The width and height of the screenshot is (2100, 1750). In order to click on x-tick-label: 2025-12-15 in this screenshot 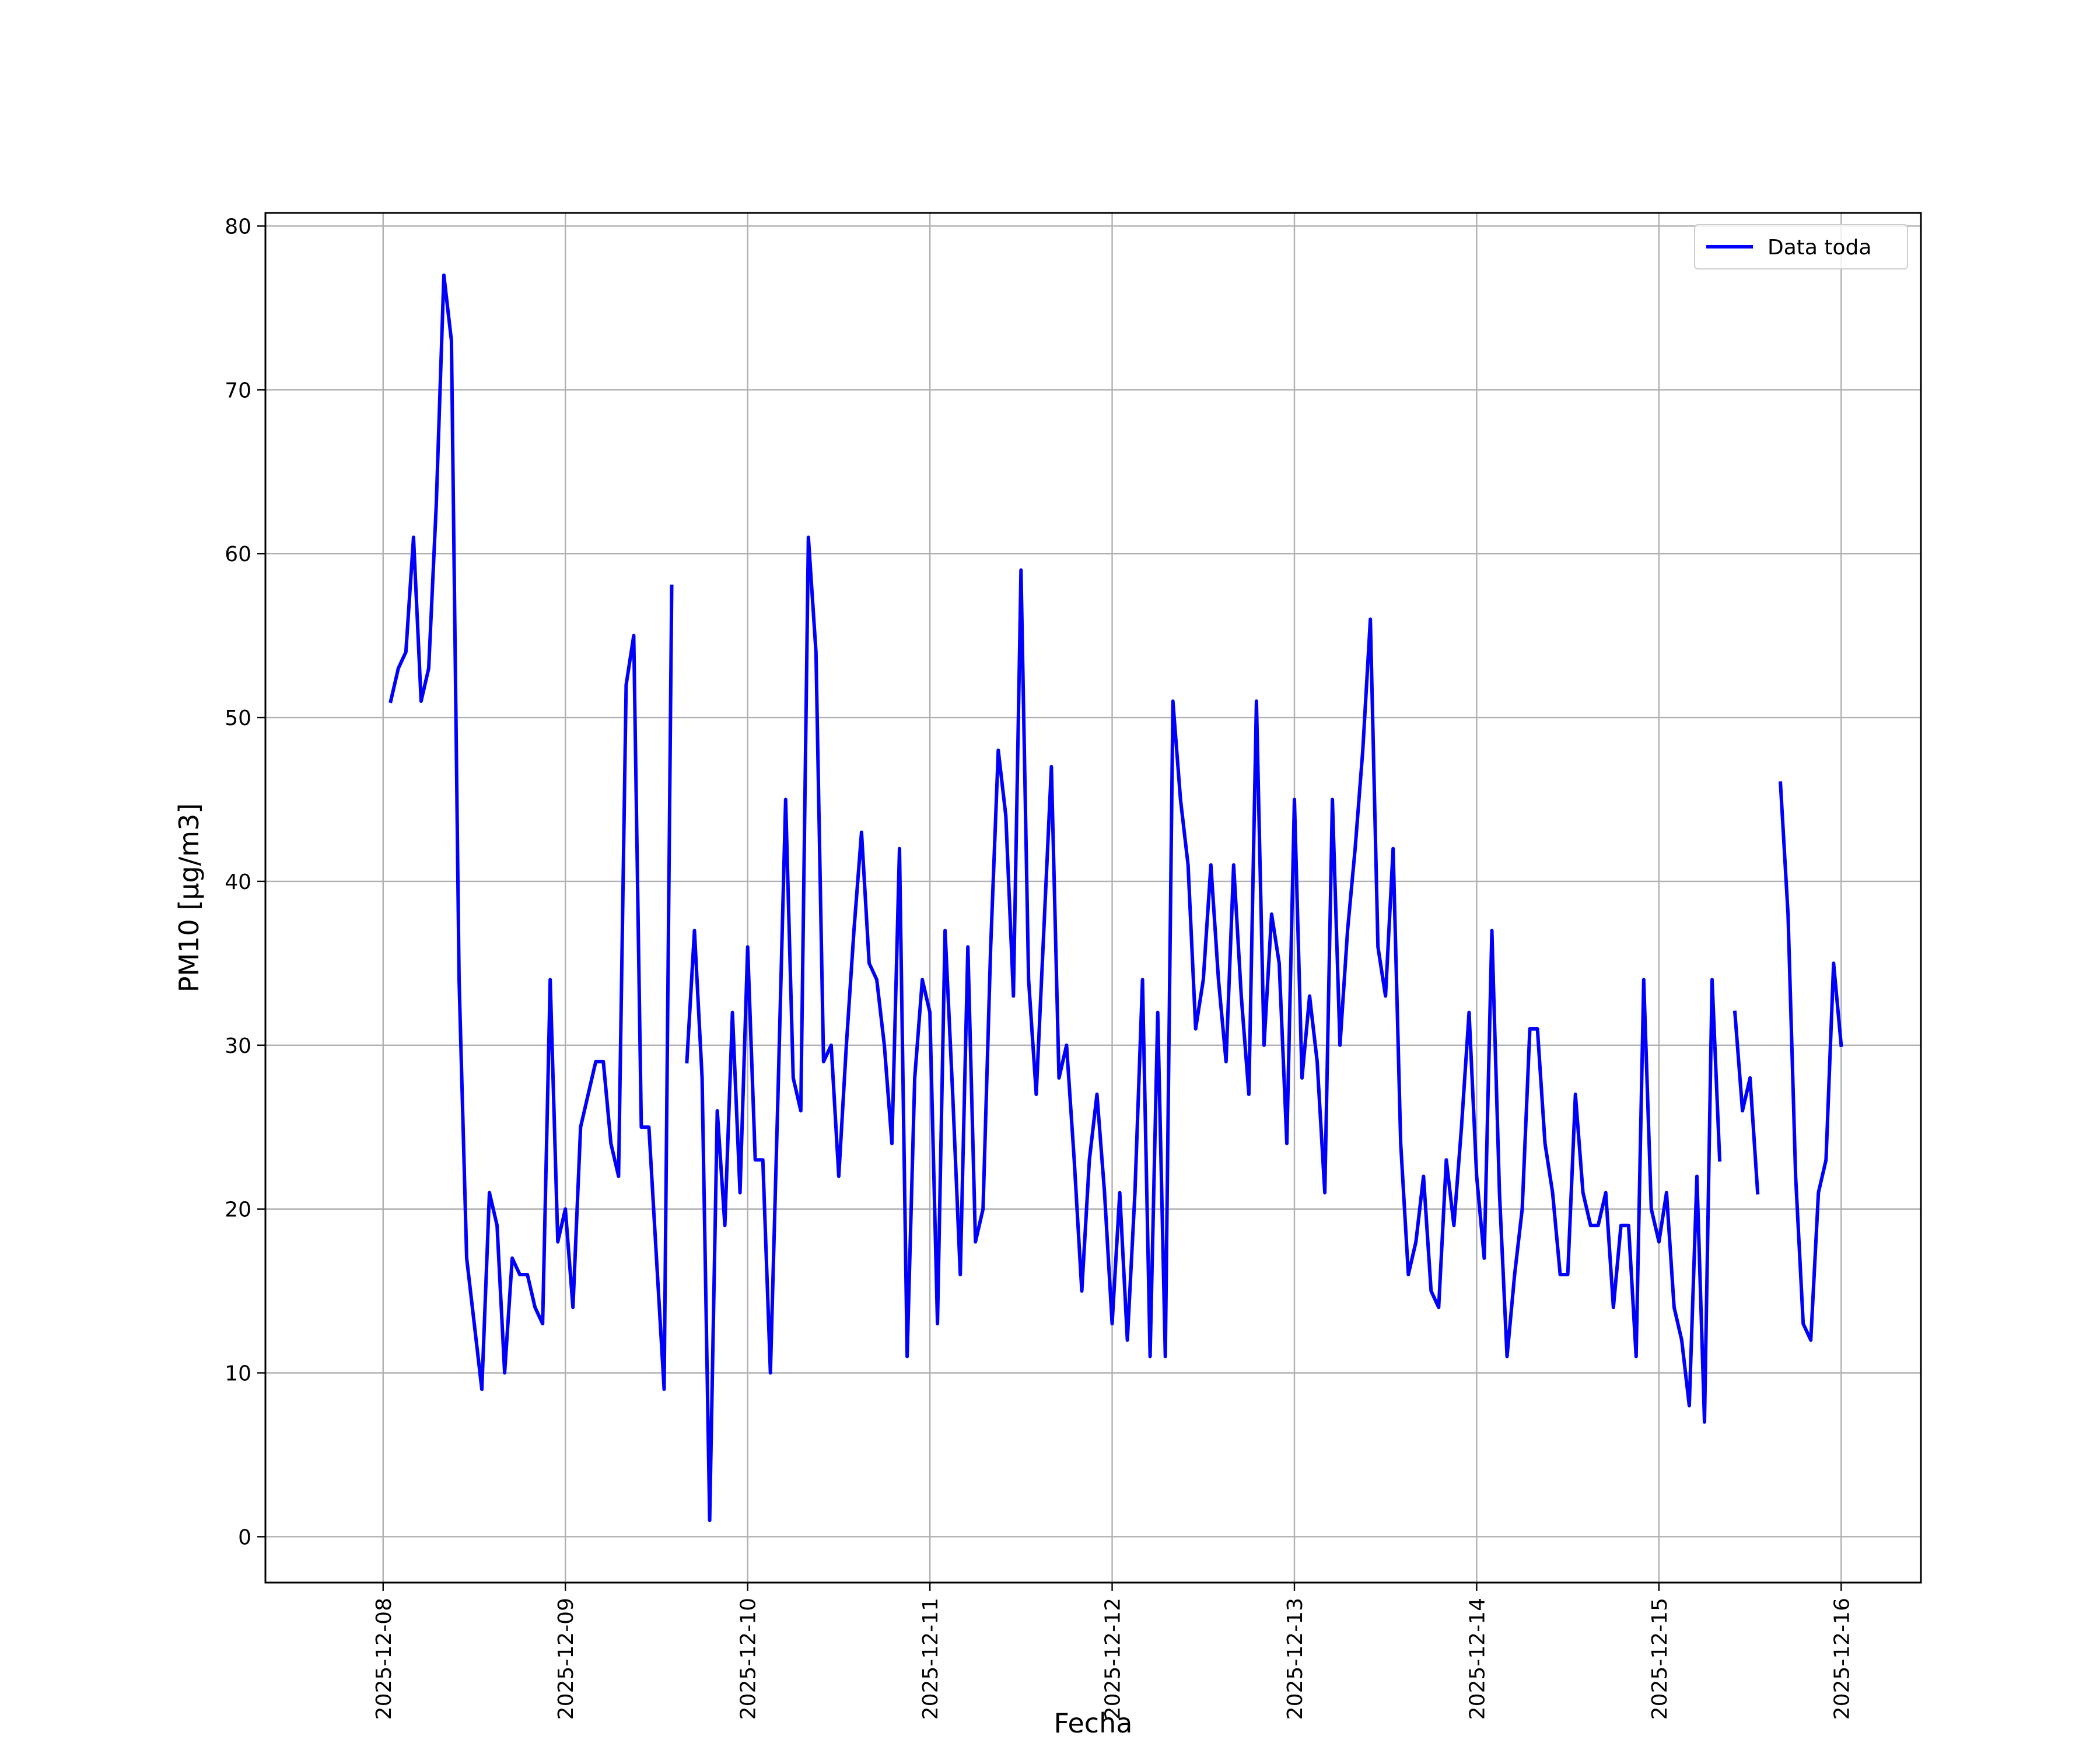, I will do `click(1660, 1659)`.